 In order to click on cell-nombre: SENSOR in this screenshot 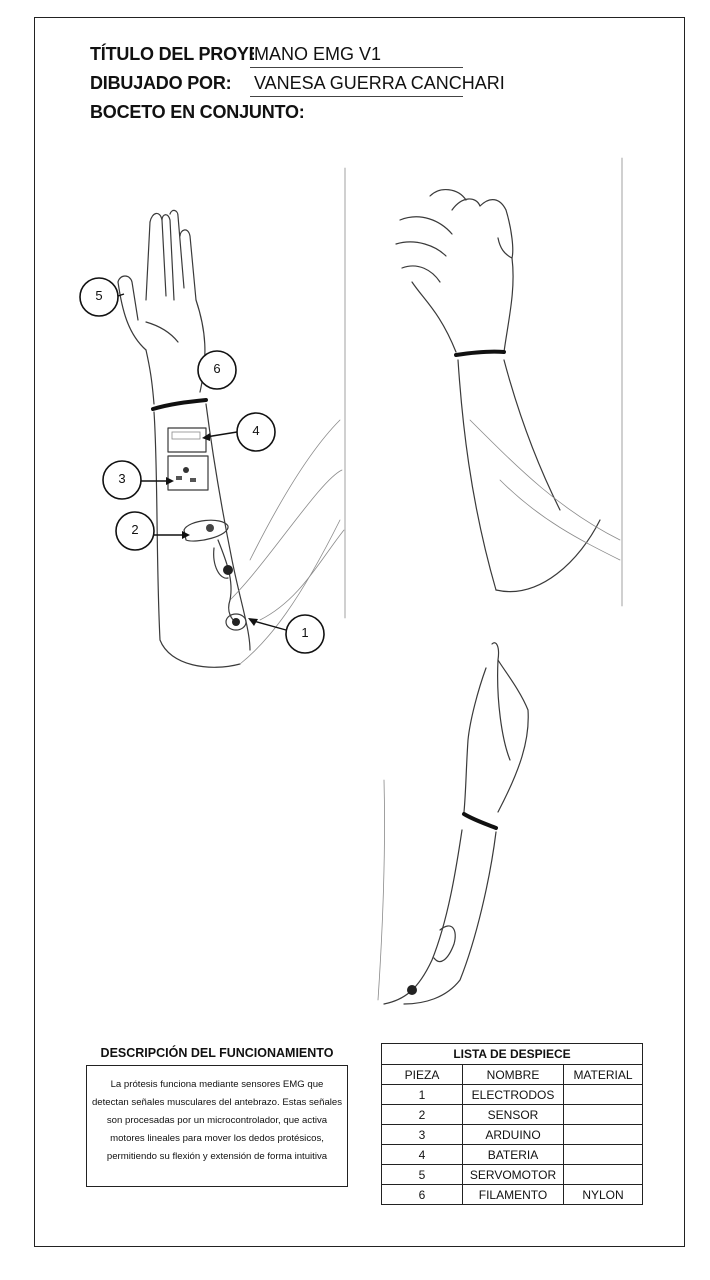, I will do `click(513, 1114)`.